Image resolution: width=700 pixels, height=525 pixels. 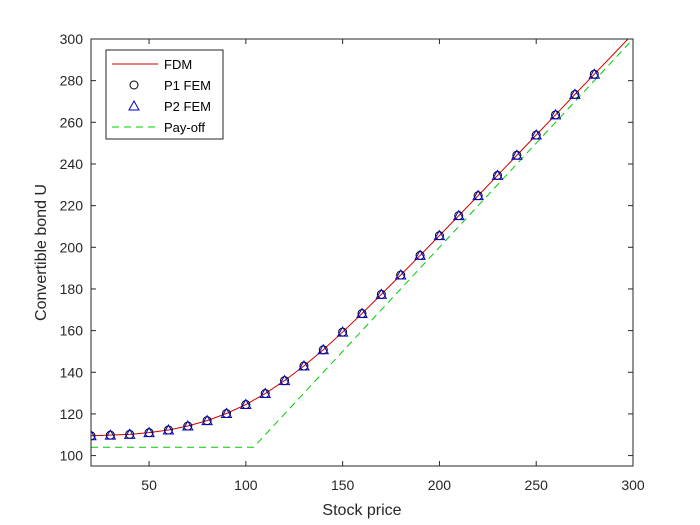 I want to click on x-tick-label: 300, so click(x=633, y=485).